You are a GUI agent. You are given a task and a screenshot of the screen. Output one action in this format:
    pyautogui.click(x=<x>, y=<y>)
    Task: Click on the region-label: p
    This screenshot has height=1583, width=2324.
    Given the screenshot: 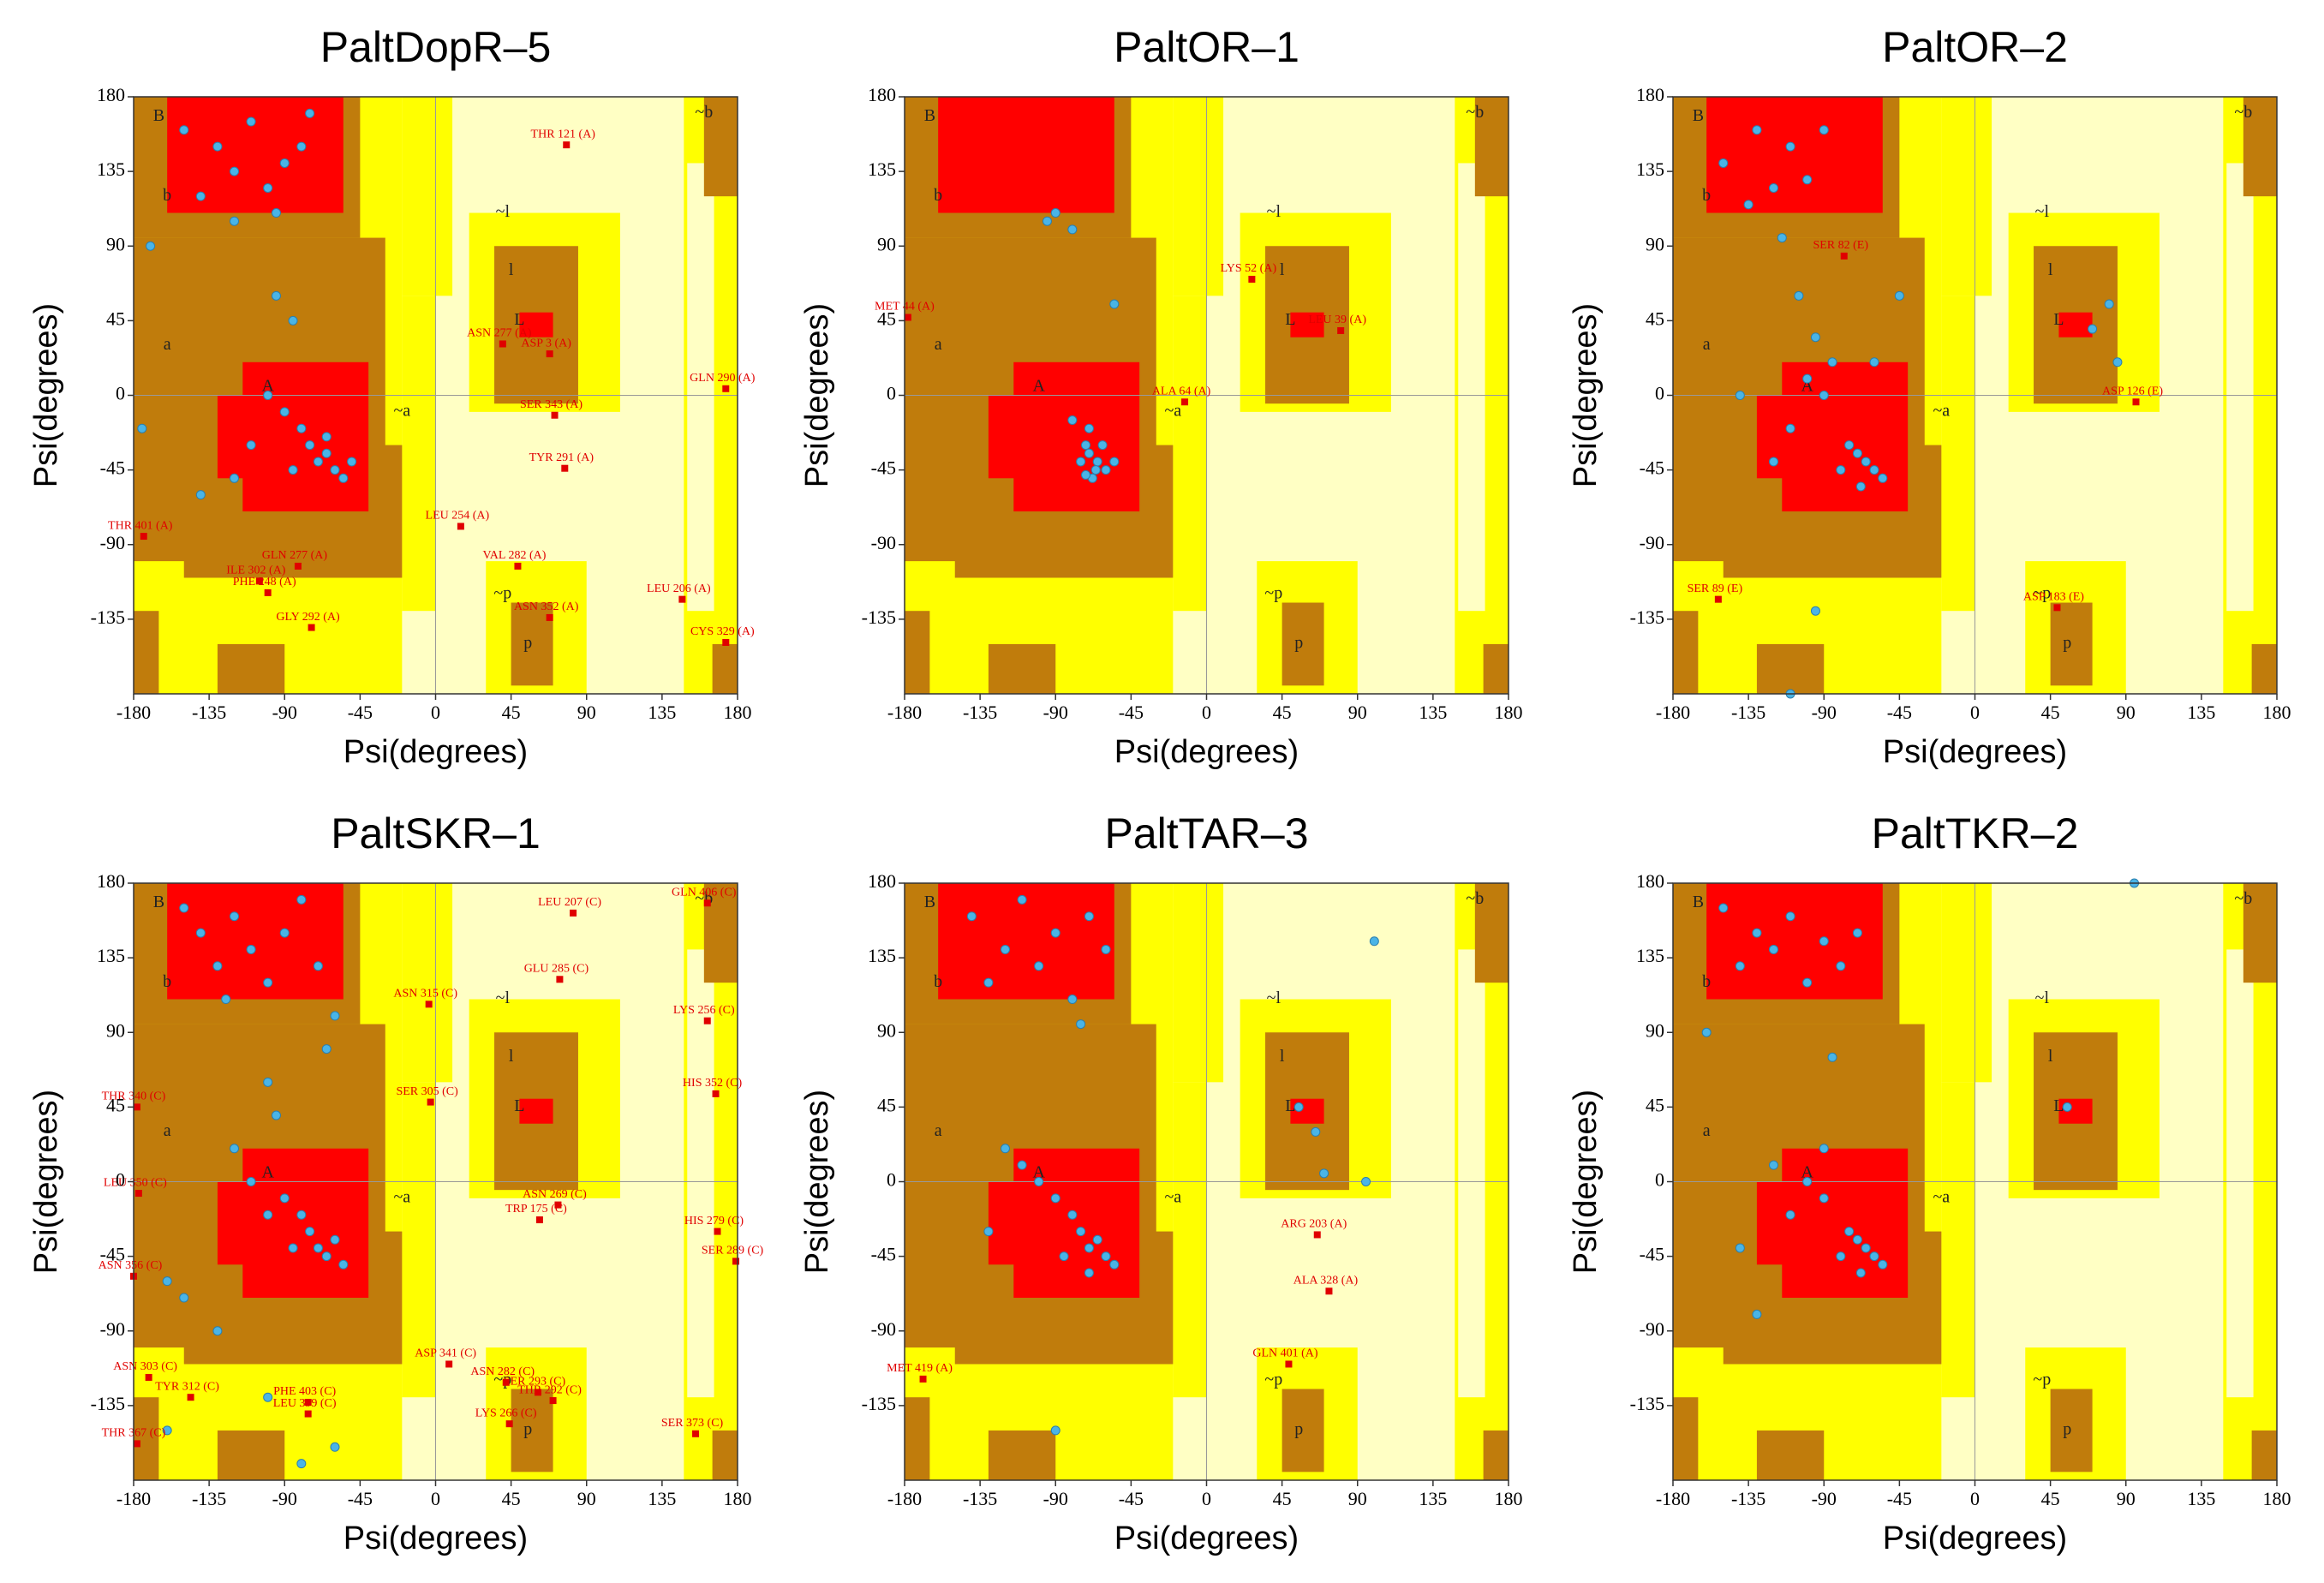 What is the action you would take?
    pyautogui.click(x=2067, y=1429)
    